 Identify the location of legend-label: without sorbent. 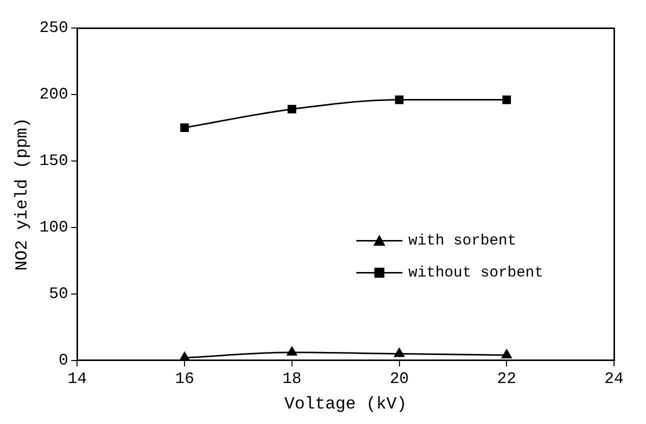
(476, 273).